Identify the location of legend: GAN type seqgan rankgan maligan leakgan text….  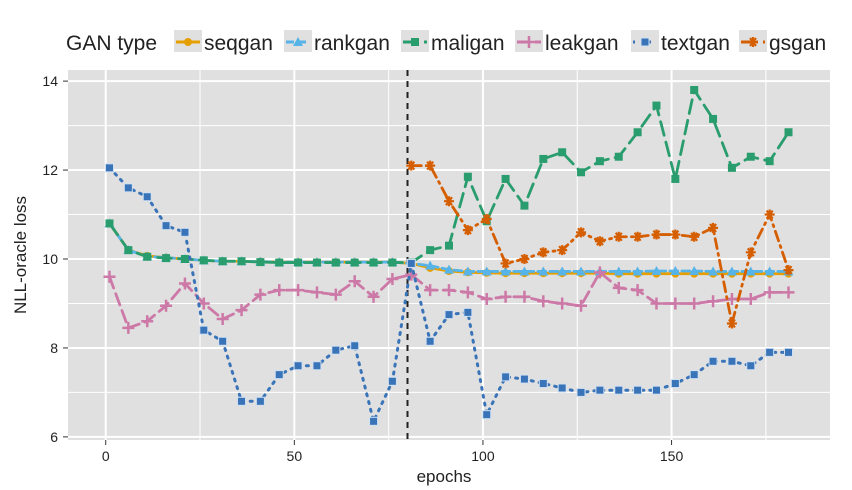
(446, 42).